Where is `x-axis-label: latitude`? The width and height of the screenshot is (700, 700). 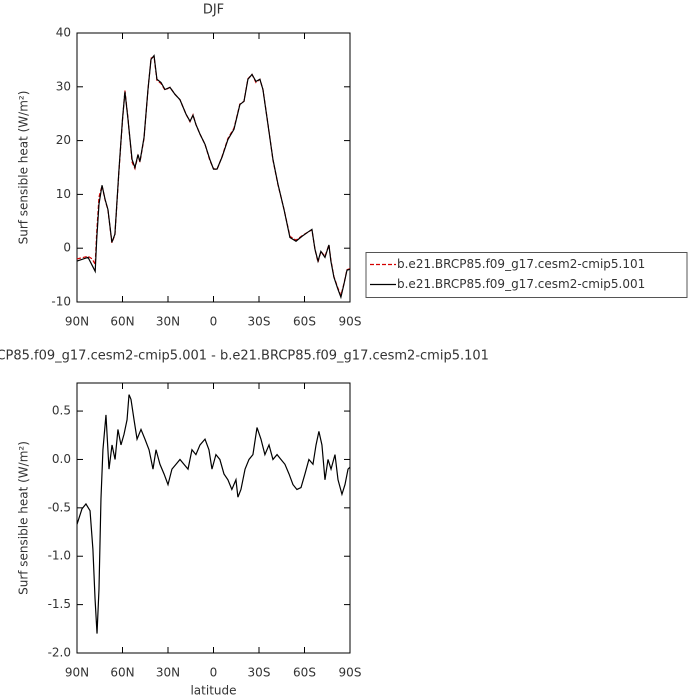 x-axis-label: latitude is located at coordinates (213, 691).